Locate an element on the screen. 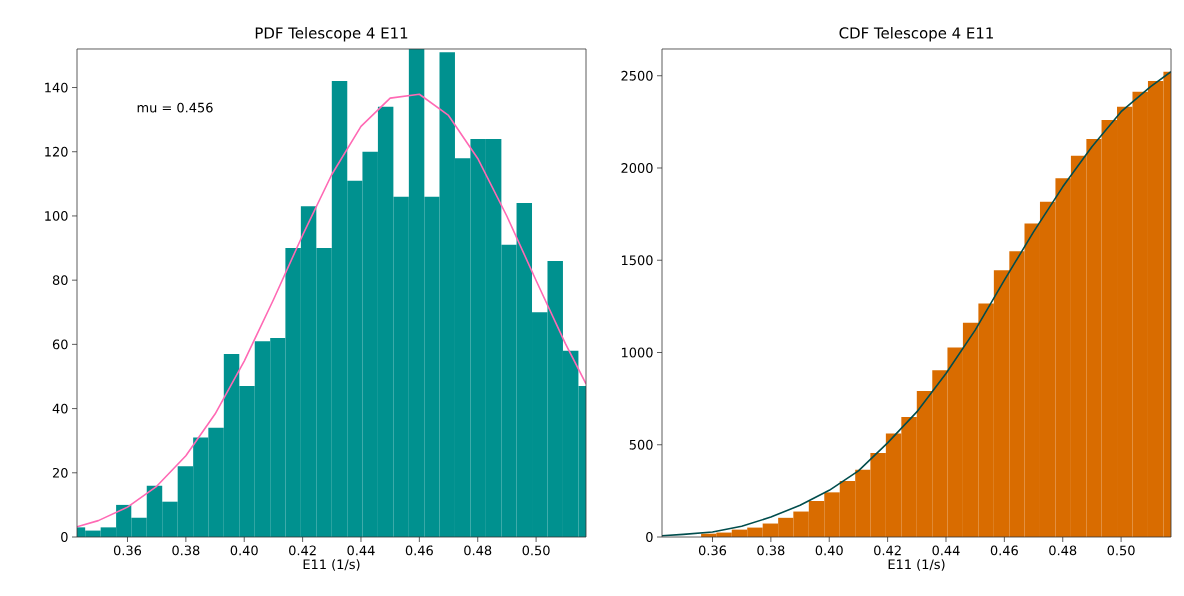 The width and height of the screenshot is (1184, 596). y-tick-label: 1000 is located at coordinates (637, 352).